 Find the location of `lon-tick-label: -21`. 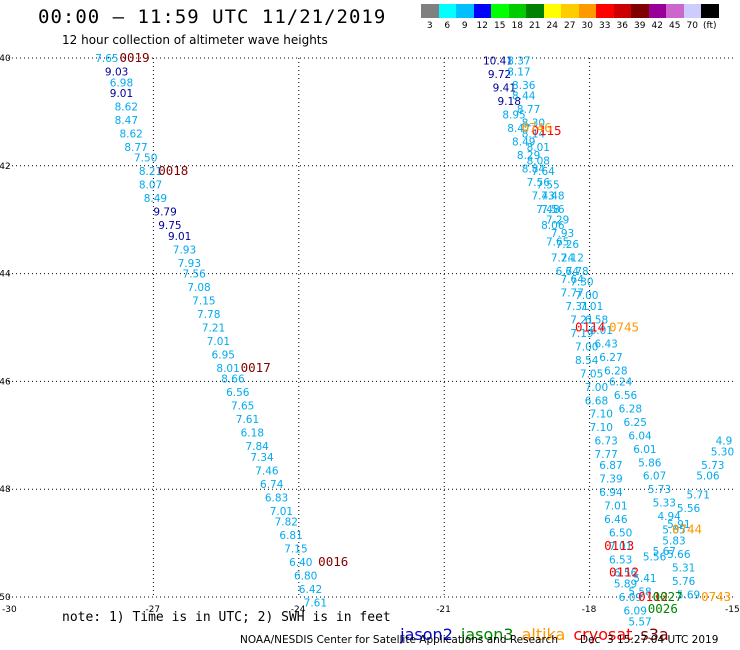

lon-tick-label: -21 is located at coordinates (443, 610).